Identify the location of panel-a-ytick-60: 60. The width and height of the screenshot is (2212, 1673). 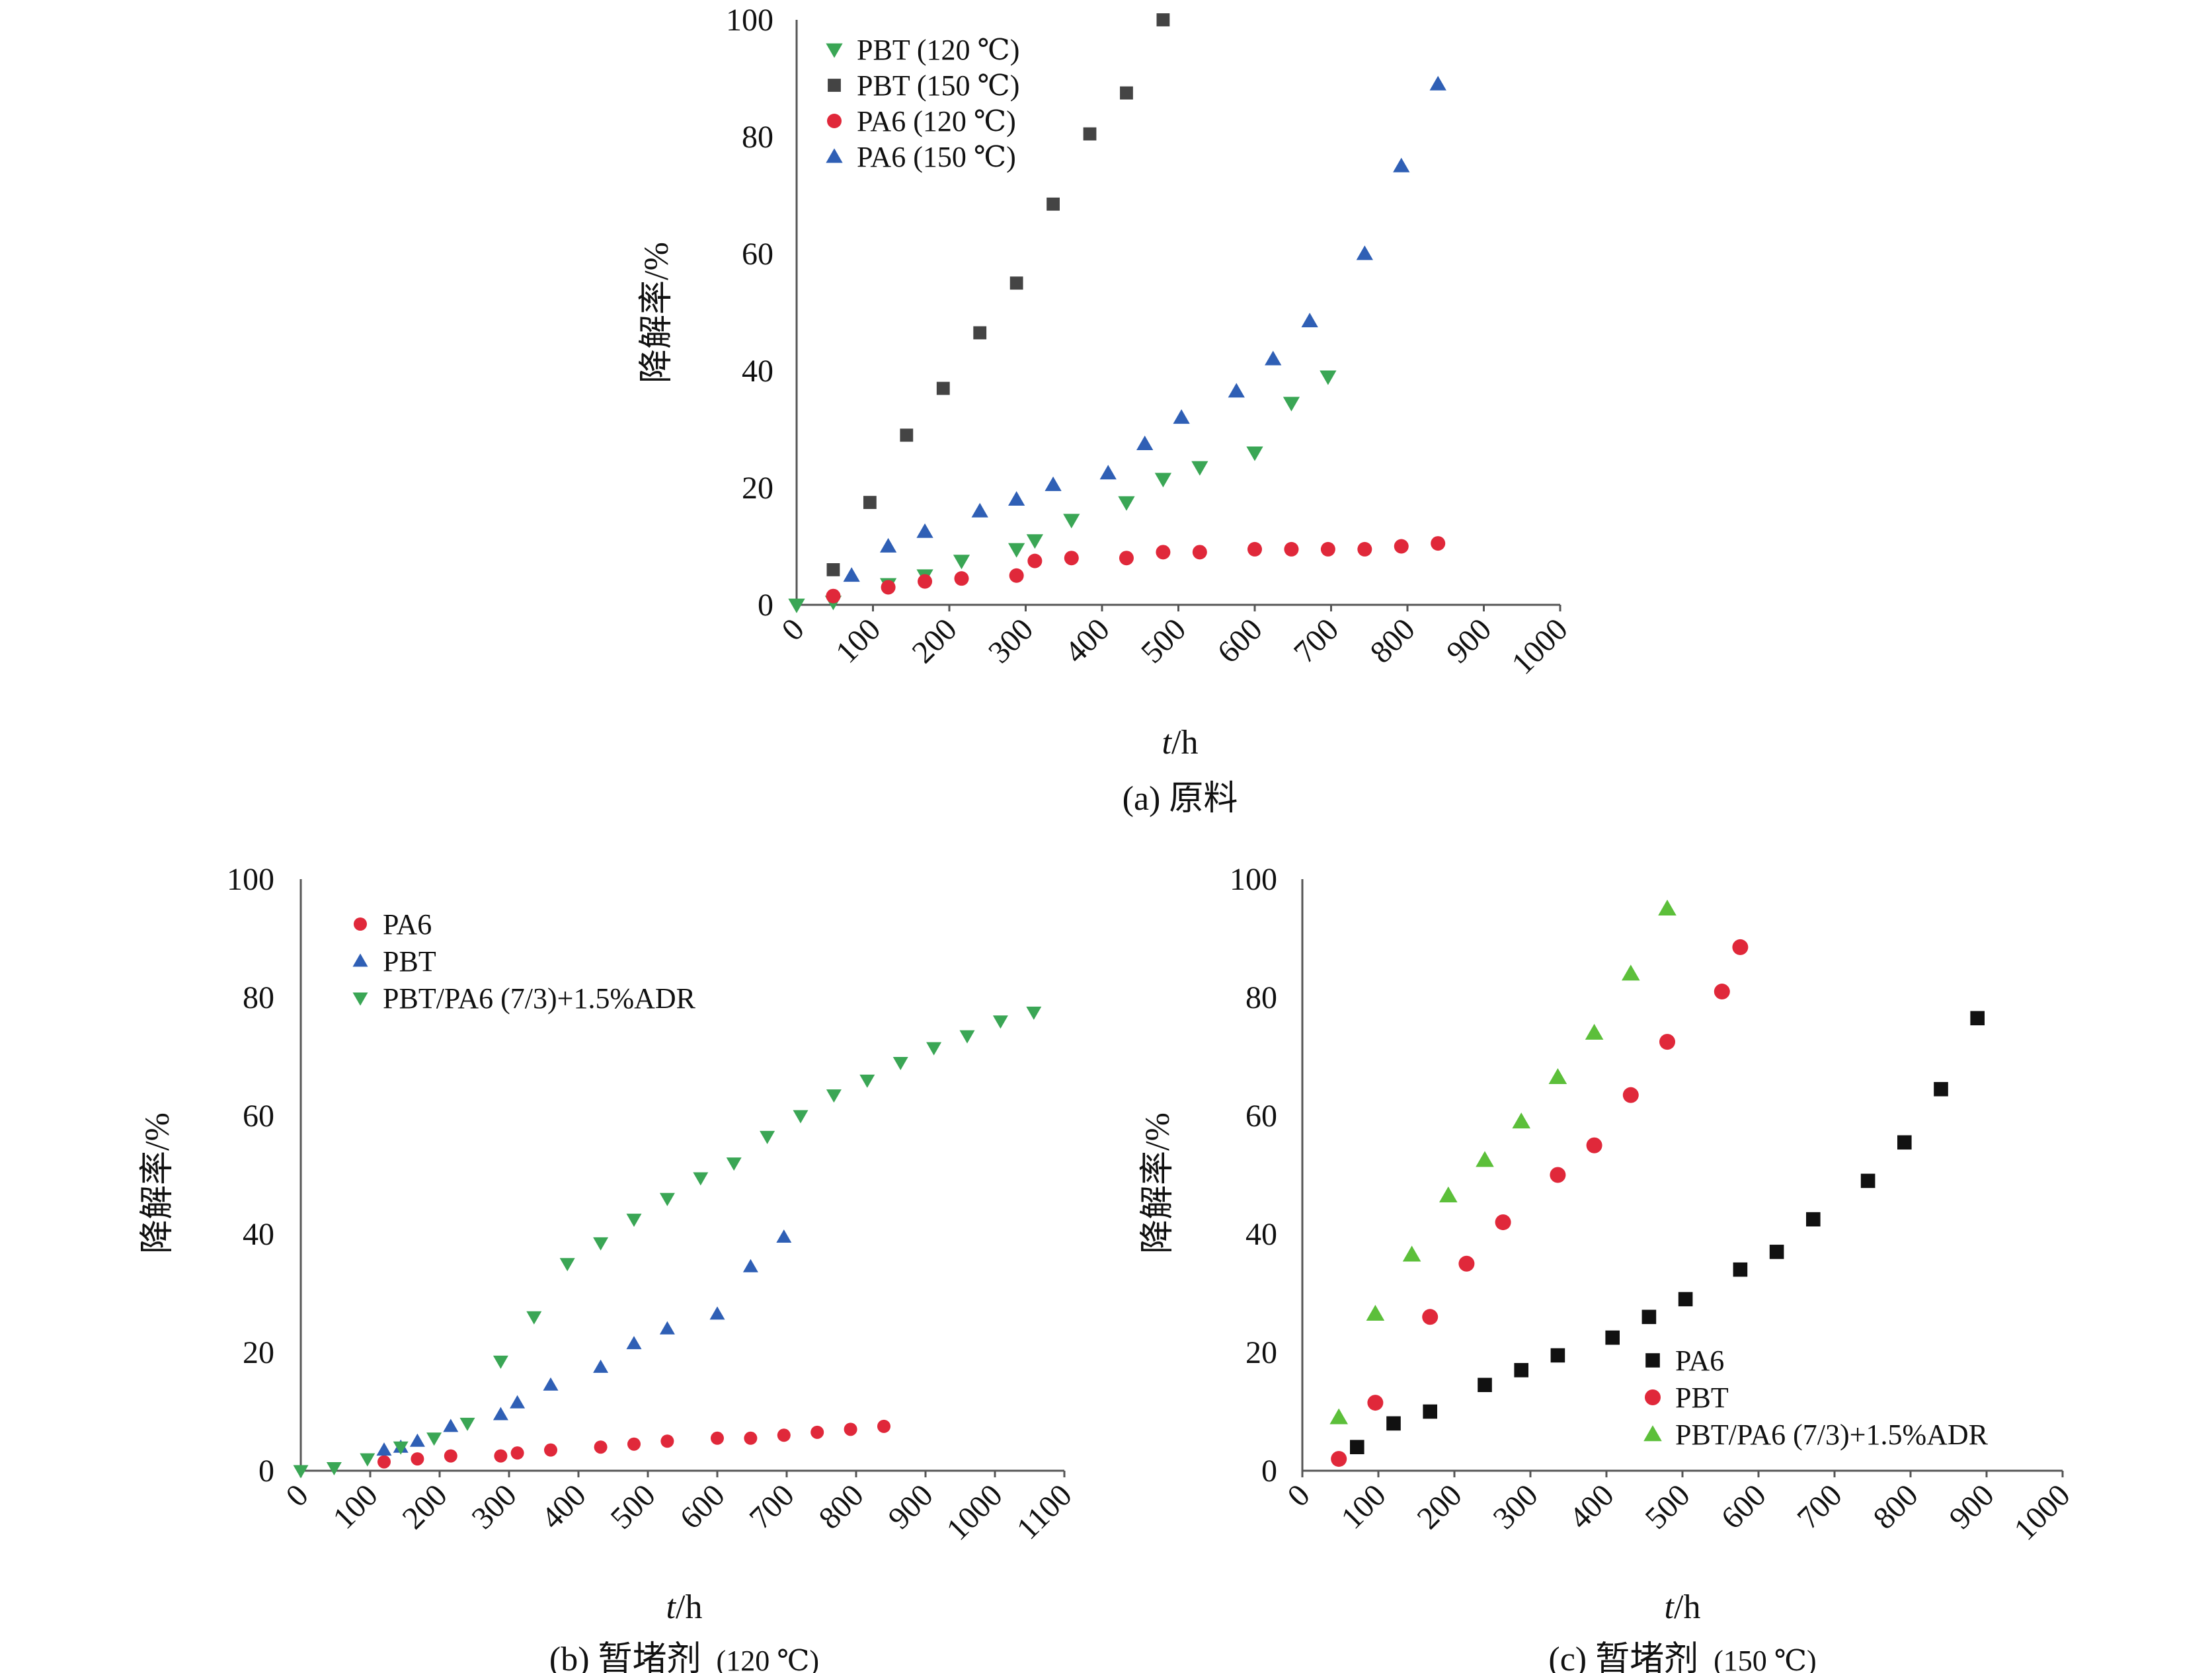
(757, 254).